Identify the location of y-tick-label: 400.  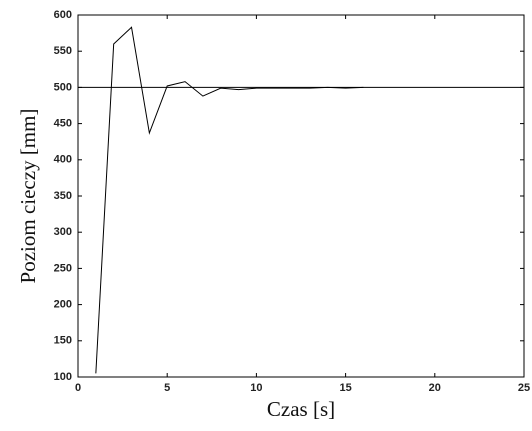
(63, 160).